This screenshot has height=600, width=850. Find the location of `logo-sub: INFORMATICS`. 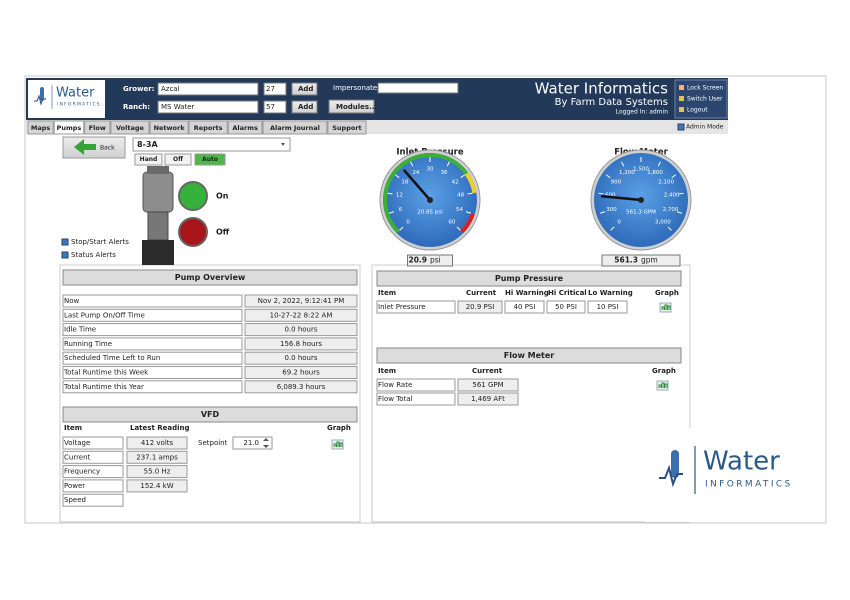

logo-sub: INFORMATICS is located at coordinates (749, 485).